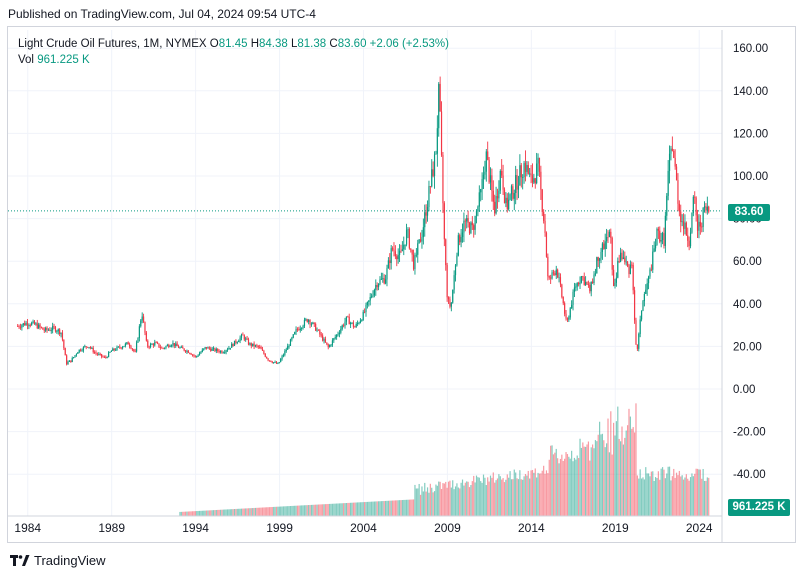  What do you see at coordinates (273, 44) in the screenshot?
I see `legend-high: 84.38` at bounding box center [273, 44].